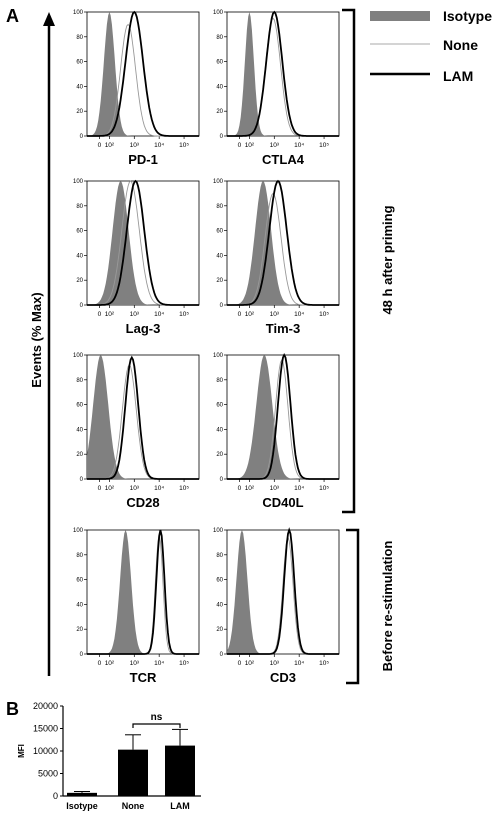 The width and height of the screenshot is (503, 821). I want to click on marker-label-lag-3: Lag-3, so click(143, 328).